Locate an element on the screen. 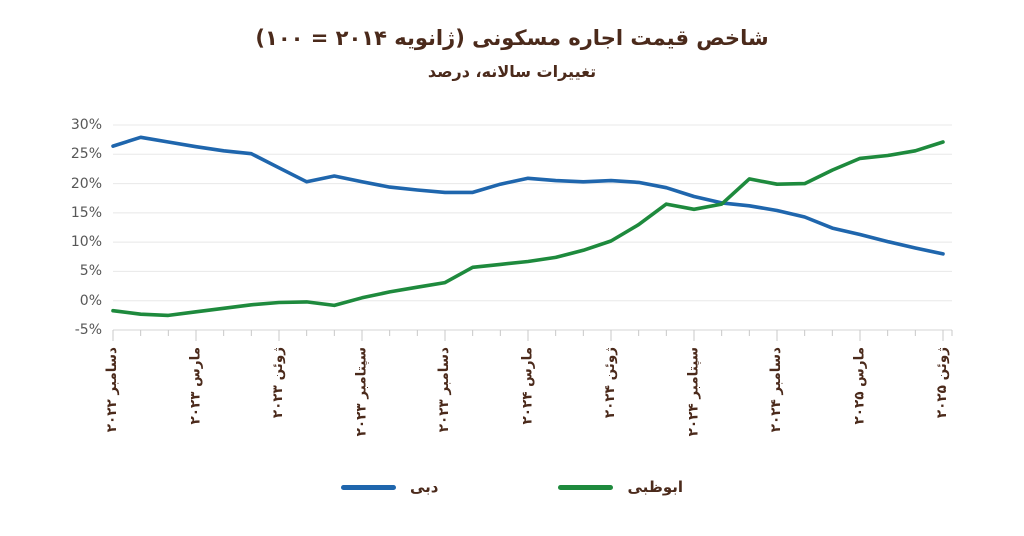 Image resolution: width=1024 pixels, height=536 pixels. y-tick-label: 5% is located at coordinates (90, 271).